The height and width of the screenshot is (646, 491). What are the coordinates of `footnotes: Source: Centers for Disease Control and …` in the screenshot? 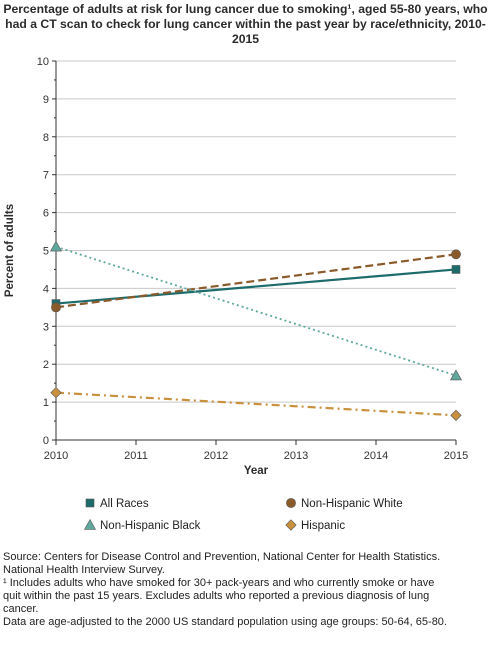 It's located at (246, 590).